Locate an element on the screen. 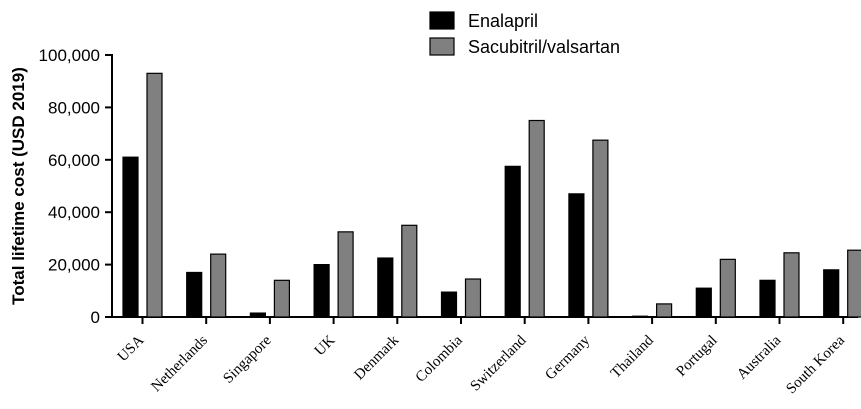  bar-enalapril-uk is located at coordinates (321, 291).